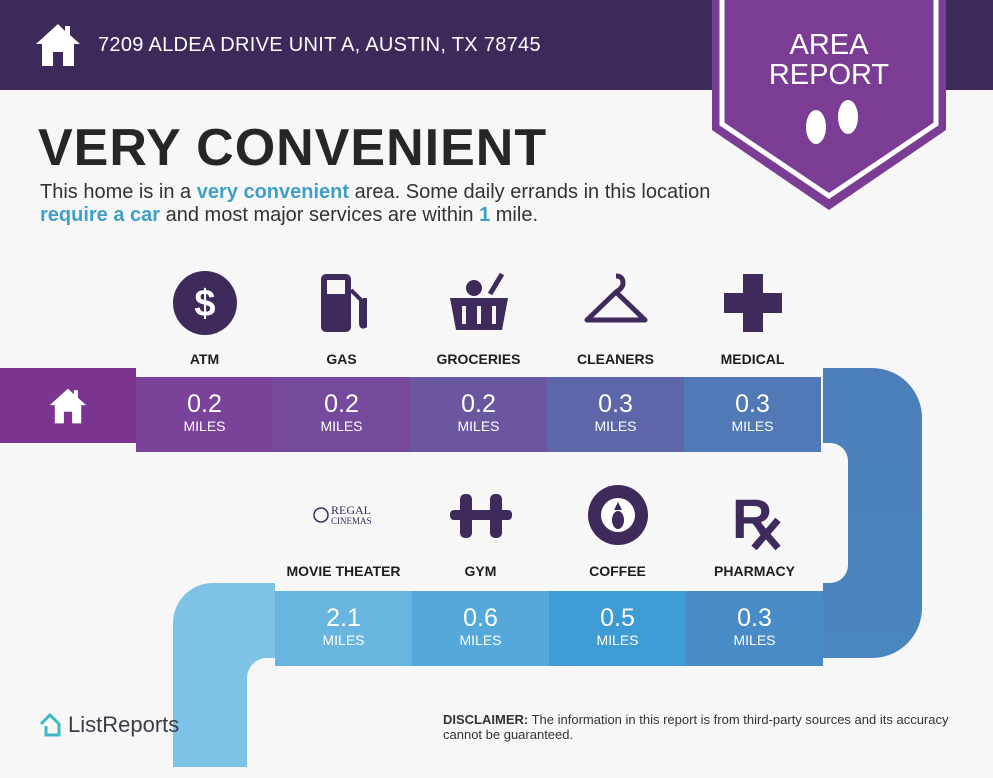  I want to click on amenity-cleaners: CLEANERS 0.3 MILES, so click(615, 356).